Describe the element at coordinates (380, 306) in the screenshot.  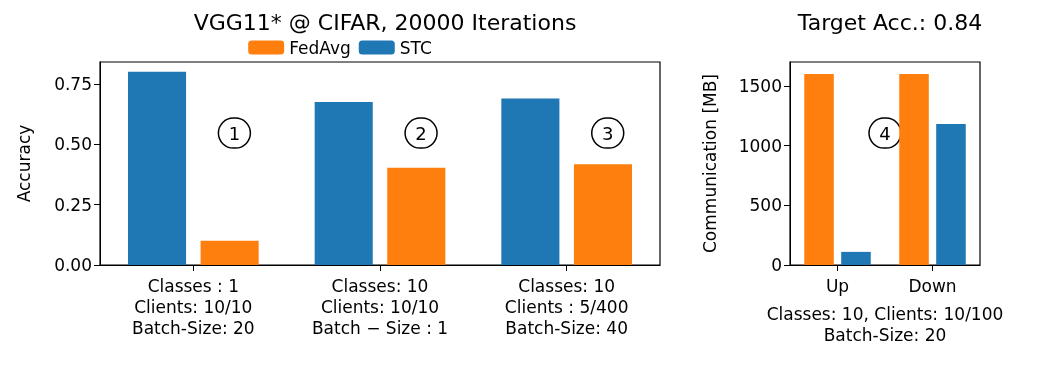
I see `x-tick-label: Classes: 10 Clients: 10/10 Batch − Size : 1` at that location.